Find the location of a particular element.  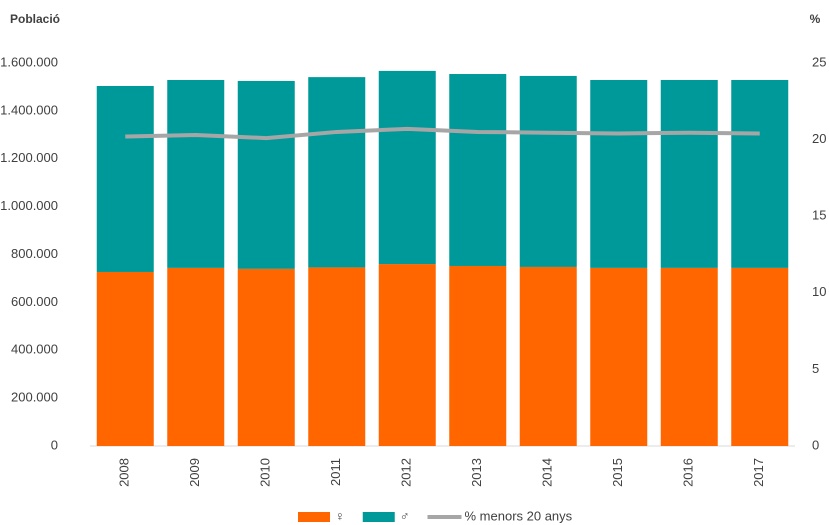

x-tick-label: 2012 is located at coordinates (406, 472).